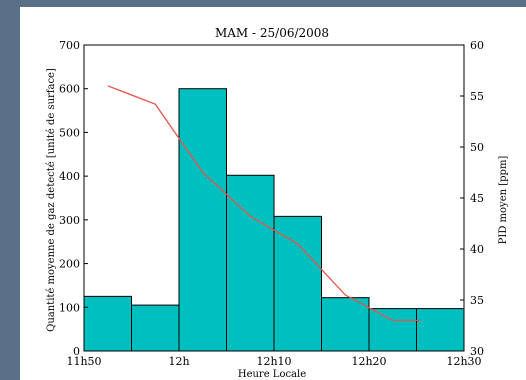  What do you see at coordinates (69, 220) in the screenshot?
I see `y-tick-label-3: 300` at bounding box center [69, 220].